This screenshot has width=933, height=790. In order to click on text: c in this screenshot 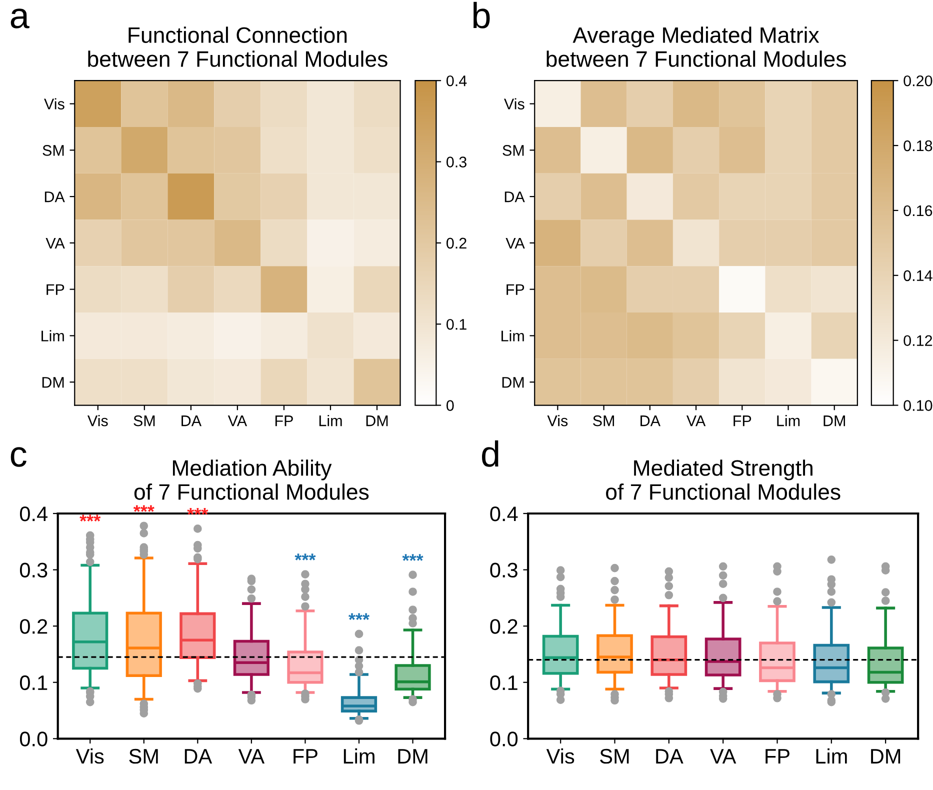, I will do `click(18, 457)`.